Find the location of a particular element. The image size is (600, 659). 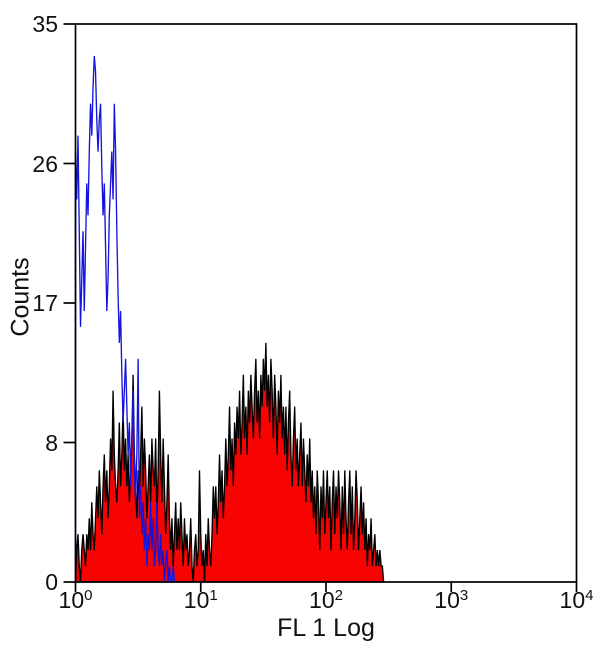

x-tick-label: 10³ is located at coordinates (451, 600).